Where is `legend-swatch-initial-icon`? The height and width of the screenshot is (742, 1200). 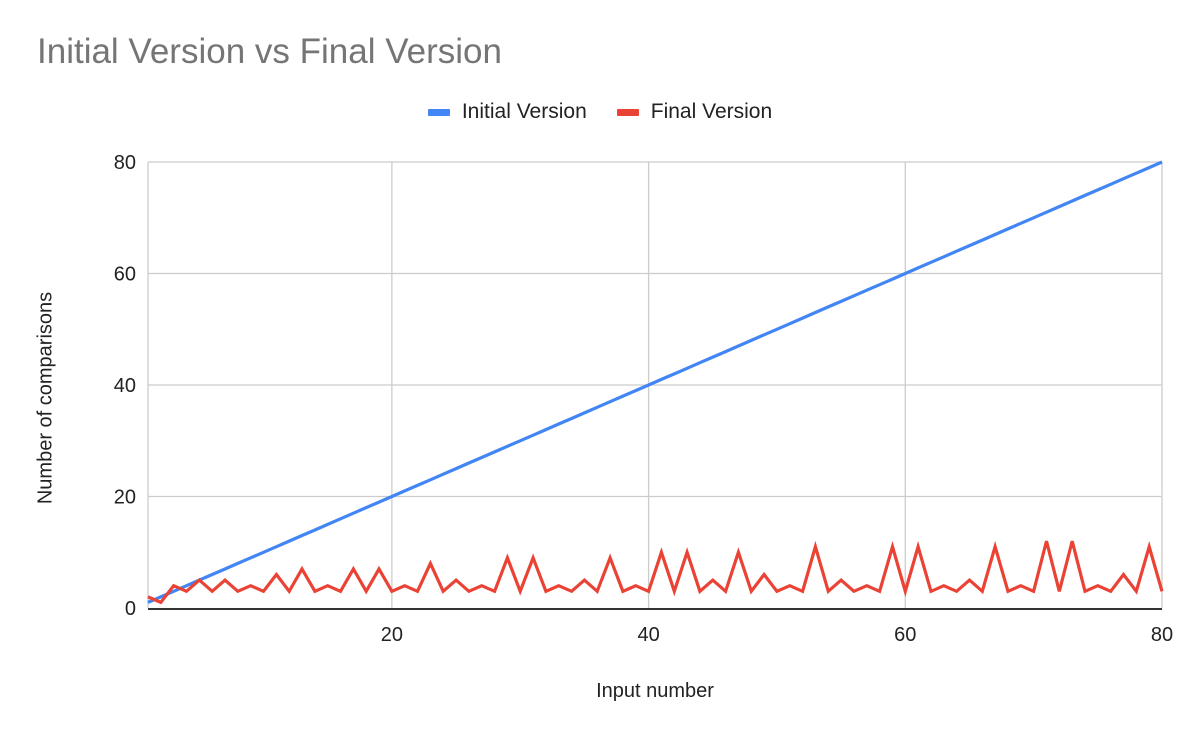 legend-swatch-initial-icon is located at coordinates (438, 112).